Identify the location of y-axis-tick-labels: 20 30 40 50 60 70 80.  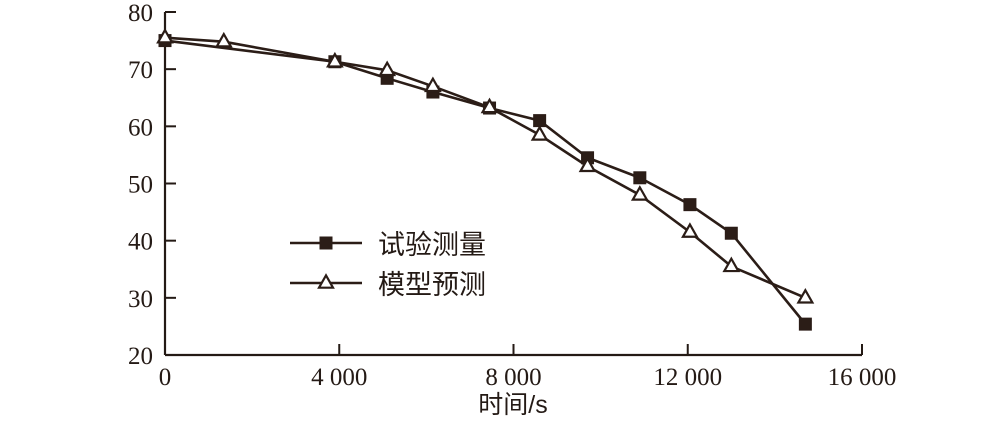
(140, 185).